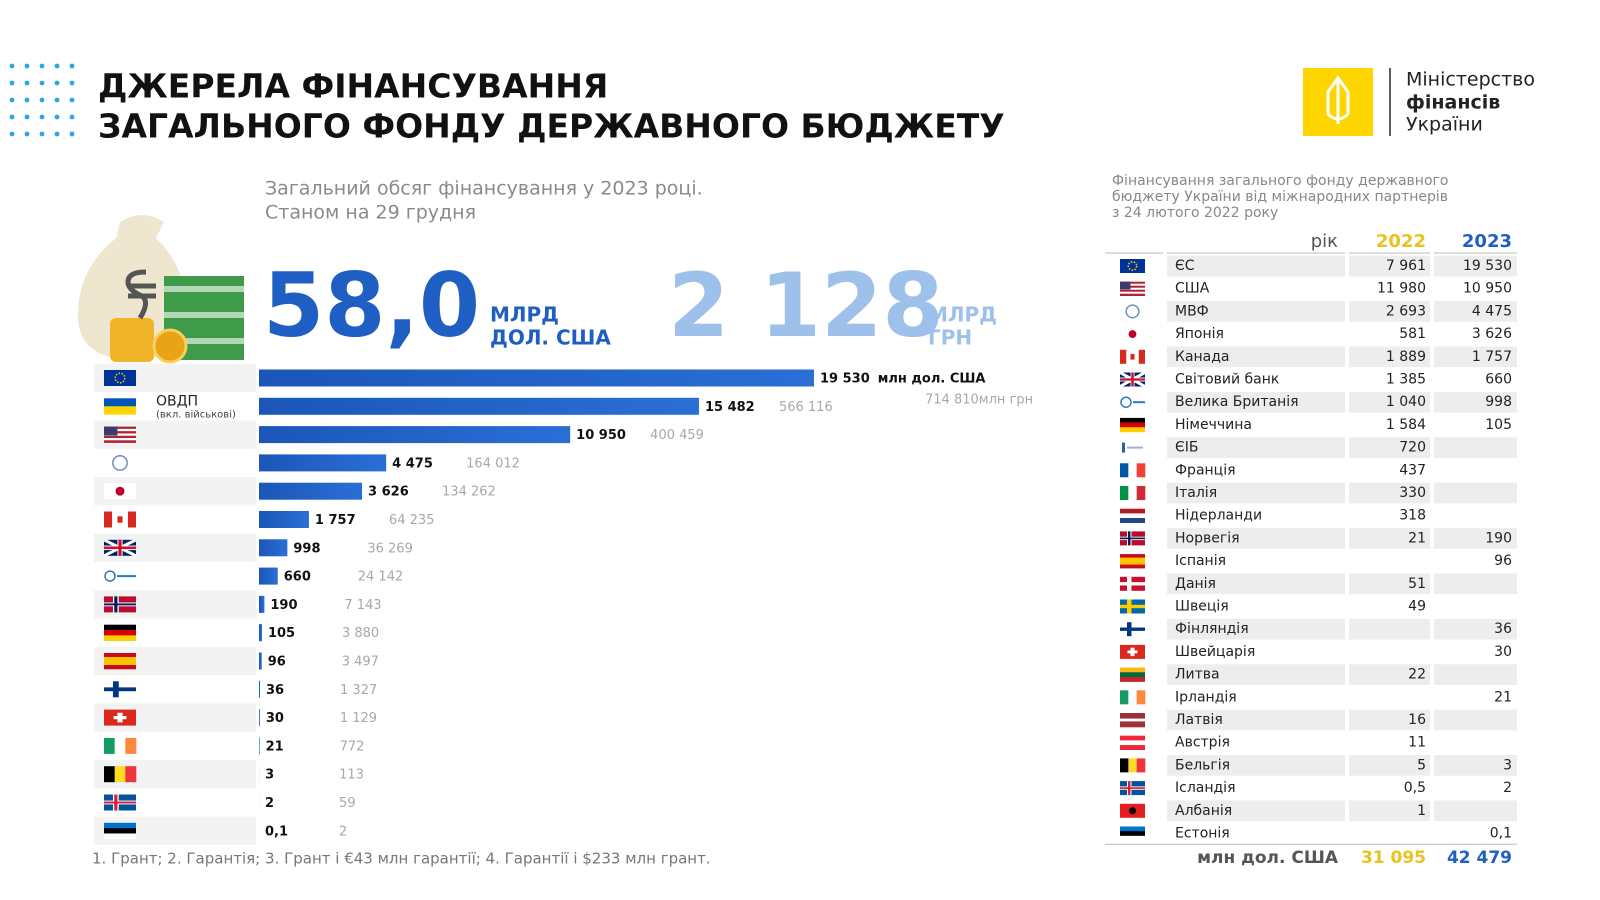  I want to click on decor-dots, so click(42, 100).